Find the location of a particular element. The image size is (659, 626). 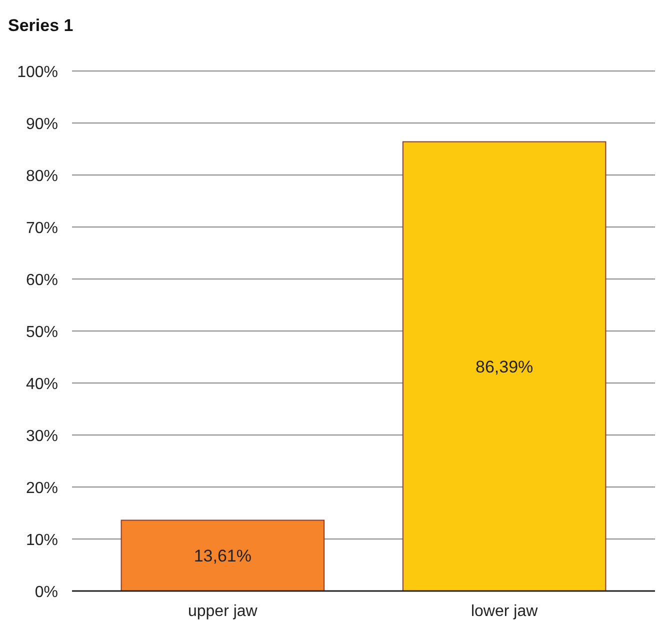

data-label: 13,61% is located at coordinates (223, 556).